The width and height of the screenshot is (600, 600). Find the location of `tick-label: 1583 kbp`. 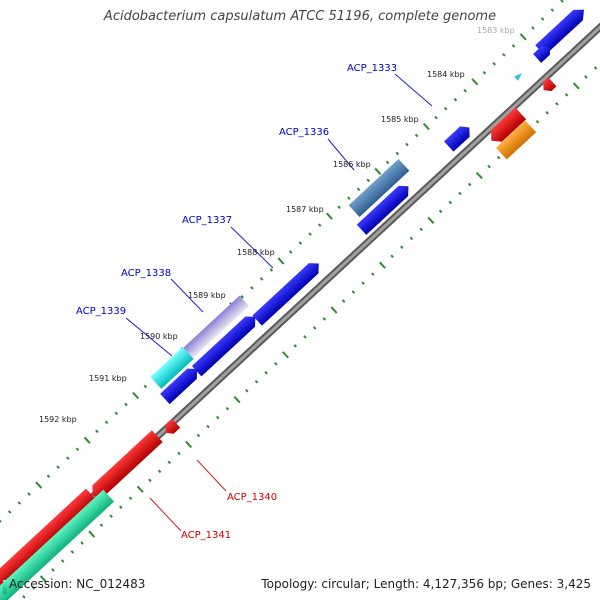

tick-label: 1583 kbp is located at coordinates (496, 30).